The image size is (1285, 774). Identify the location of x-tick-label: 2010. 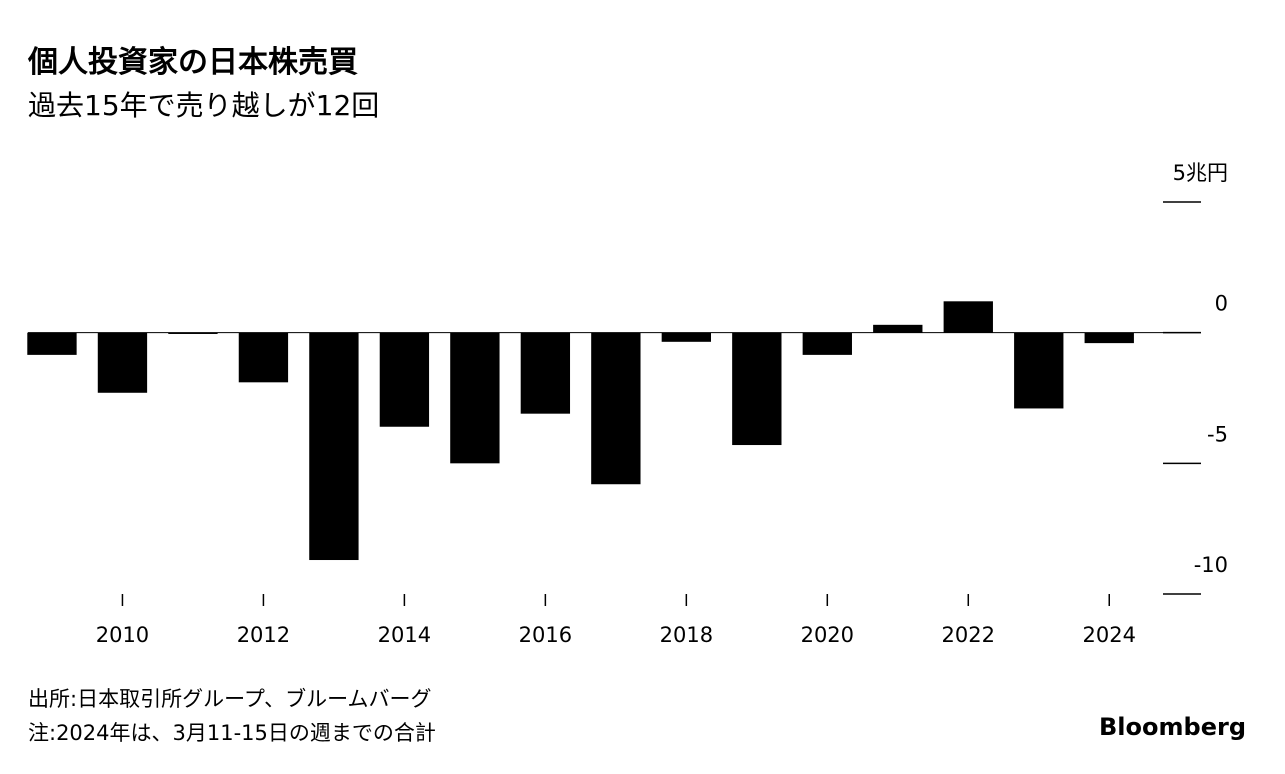
(122, 635).